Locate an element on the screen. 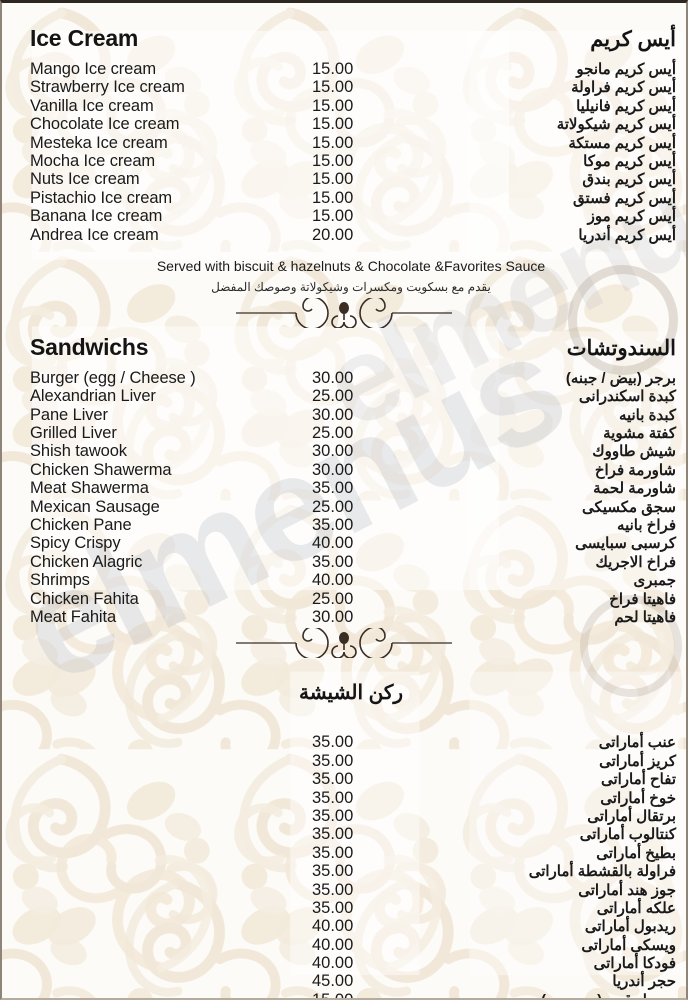  menu-row: 45.00 حجر أندريا is located at coordinates (353, 981).